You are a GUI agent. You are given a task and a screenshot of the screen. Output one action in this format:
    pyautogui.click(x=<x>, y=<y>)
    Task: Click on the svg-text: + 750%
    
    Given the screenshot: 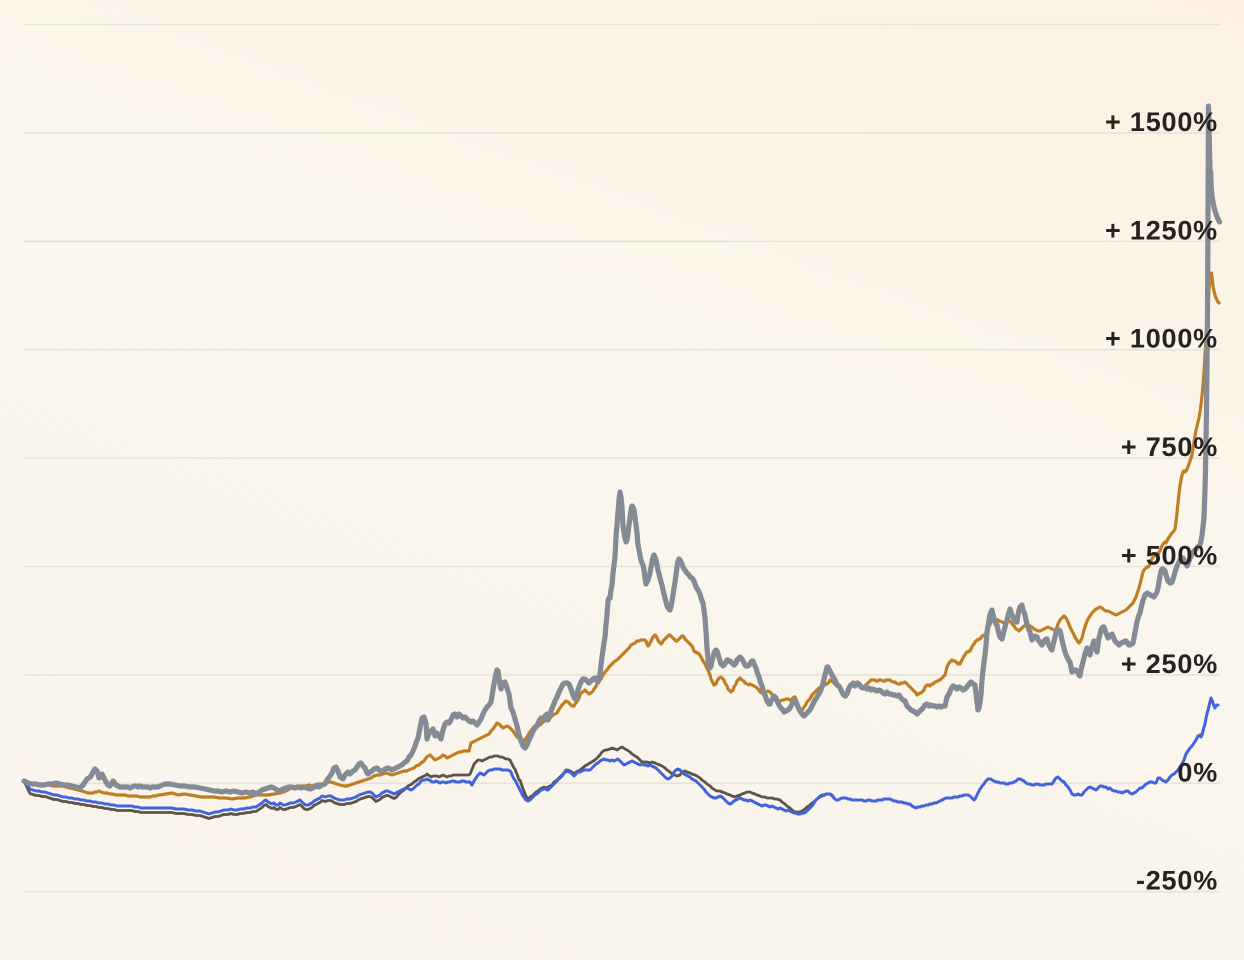 What is the action you would take?
    pyautogui.click(x=1169, y=447)
    